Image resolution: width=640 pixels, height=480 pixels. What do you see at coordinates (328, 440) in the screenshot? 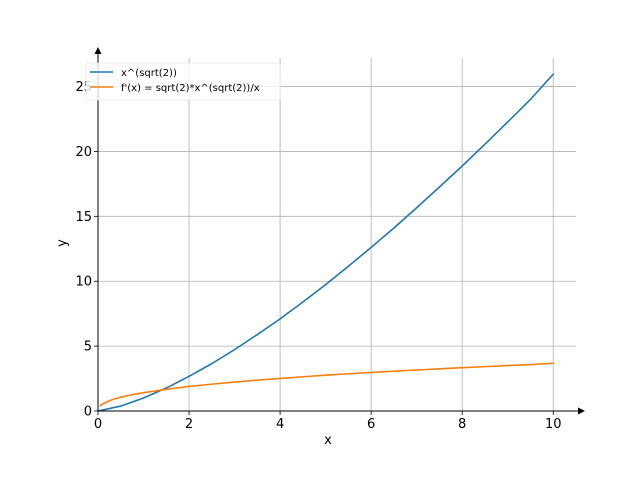
I see `x-axis-label: x` at bounding box center [328, 440].